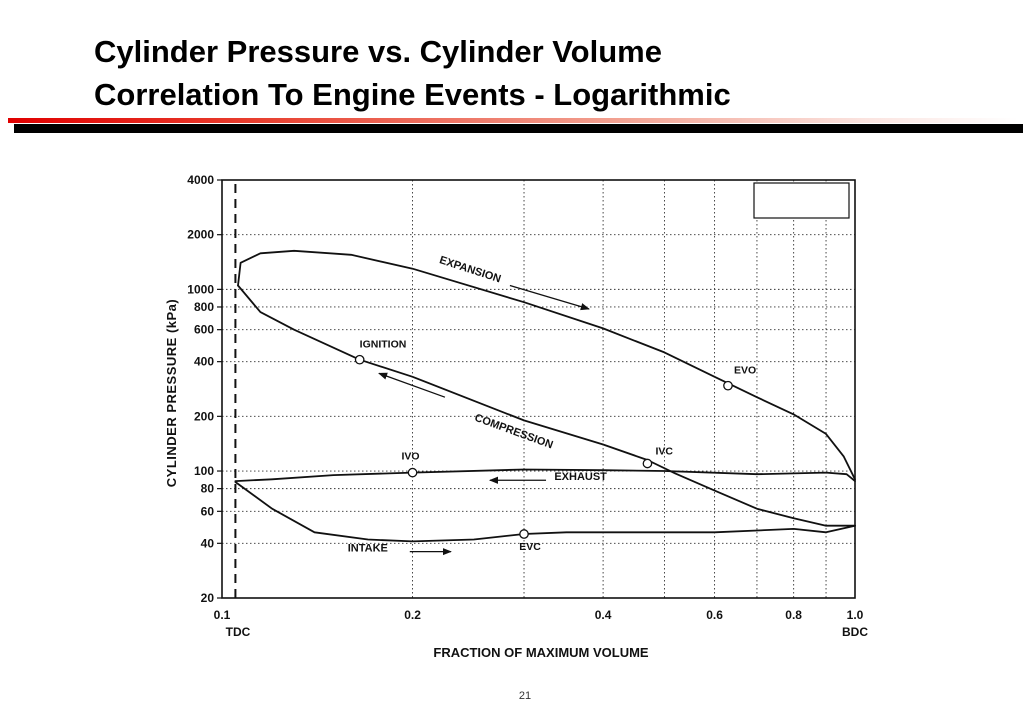 The height and width of the screenshot is (708, 1023). What do you see at coordinates (204, 330) in the screenshot?
I see `y-tick-label: 600` at bounding box center [204, 330].